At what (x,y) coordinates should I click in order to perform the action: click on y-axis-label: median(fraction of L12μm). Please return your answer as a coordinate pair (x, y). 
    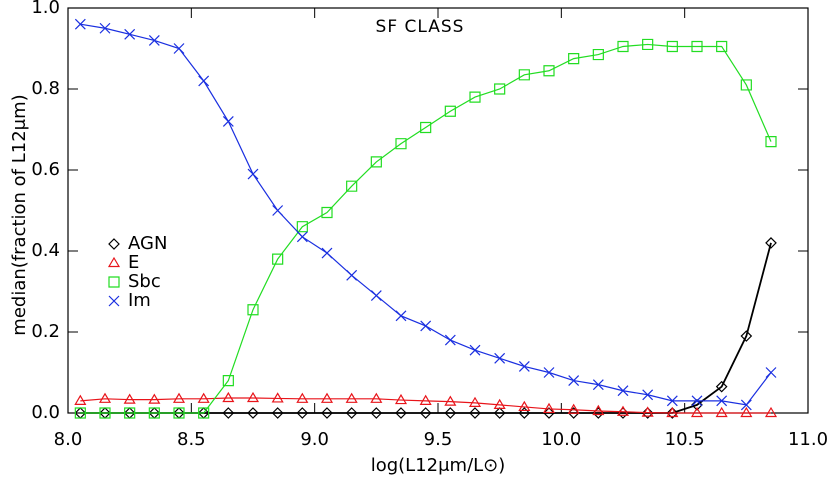
    Looking at the image, I should click on (19, 214).